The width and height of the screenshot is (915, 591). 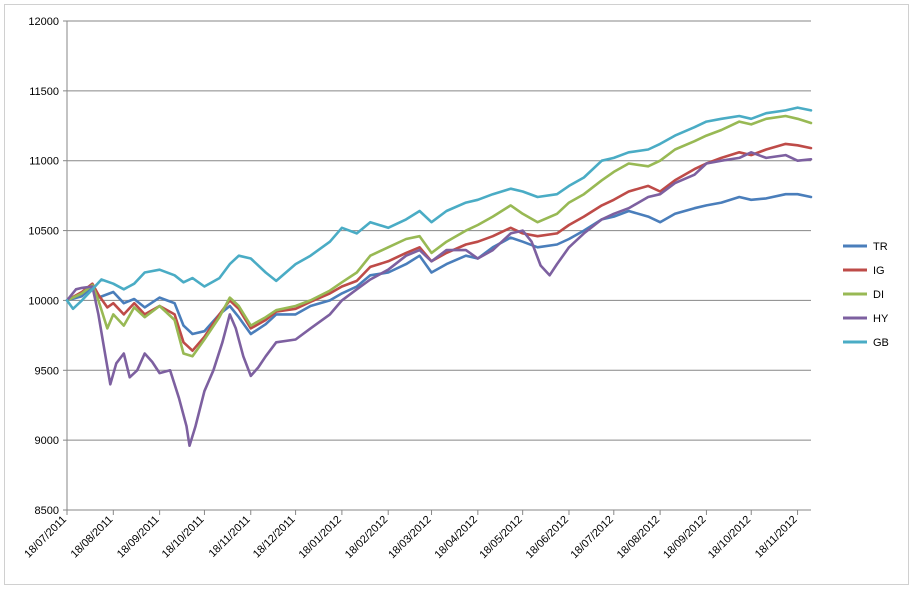 I want to click on legend-label-tr: TR, so click(x=880, y=247).